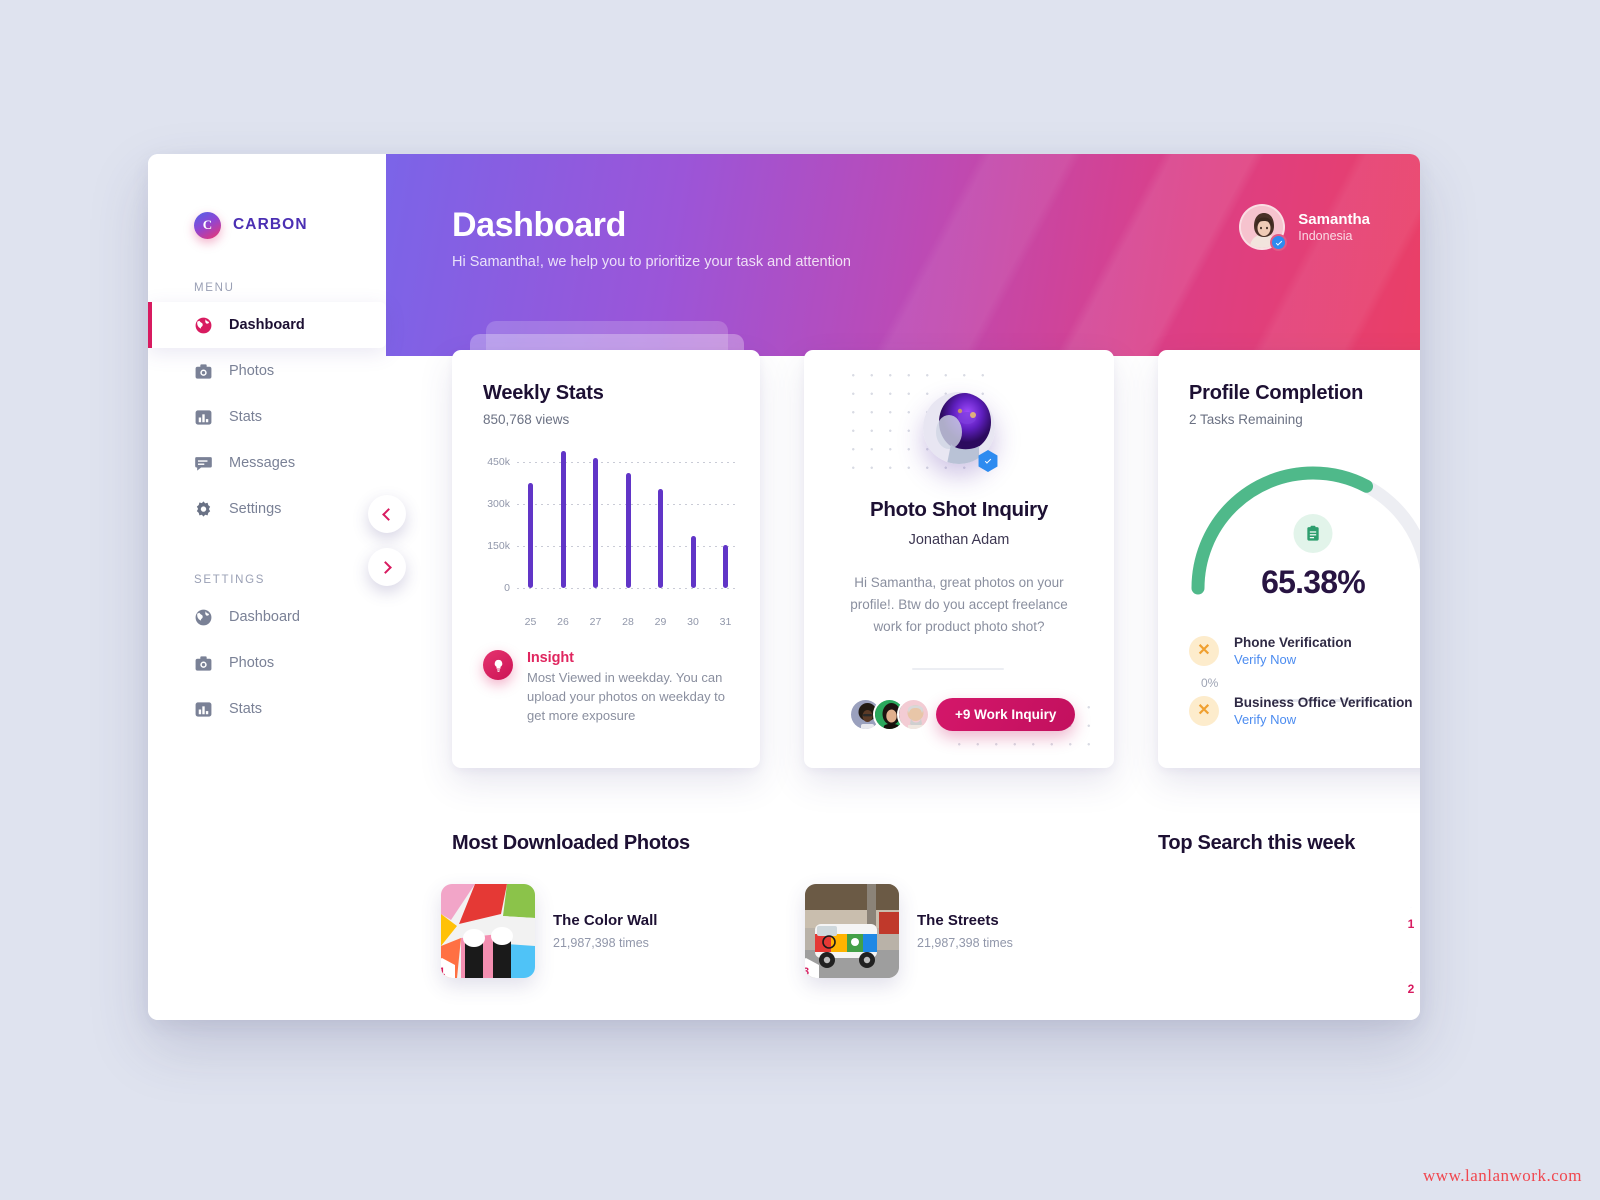  Describe the element at coordinates (207, 225) in the screenshot. I see `carbon-logo-icon: C` at that location.